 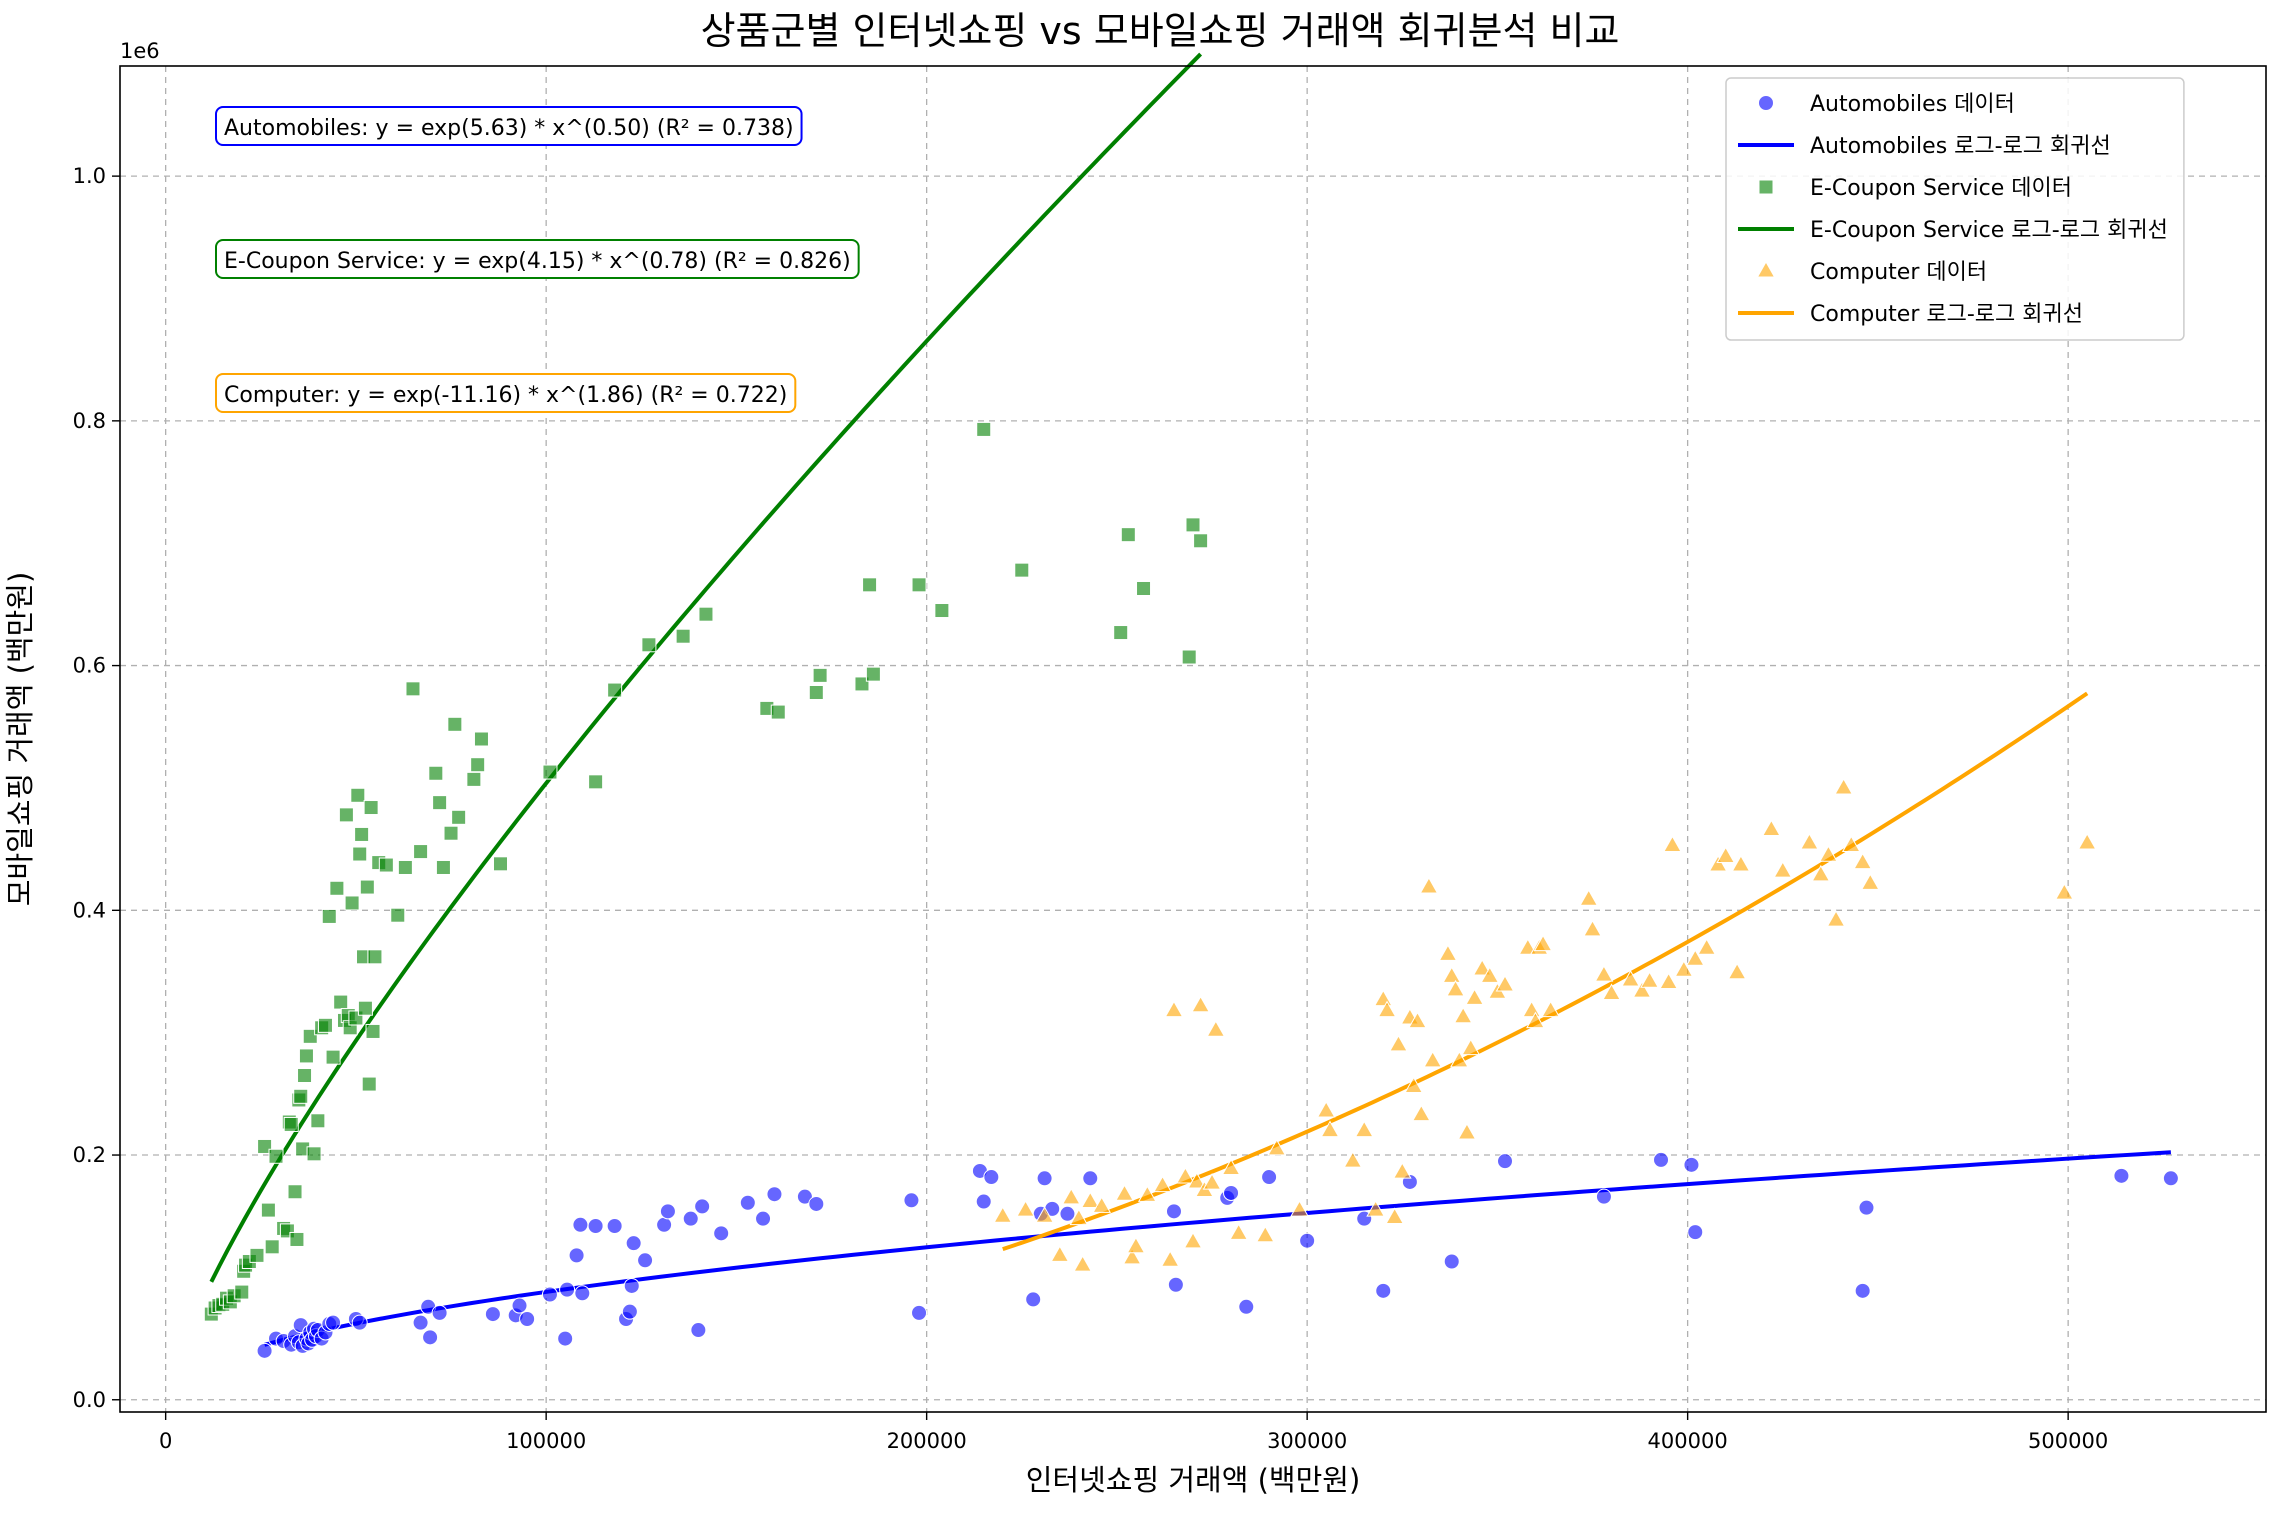 I want to click on legend-marker-swatch, so click(x=1766, y=269).